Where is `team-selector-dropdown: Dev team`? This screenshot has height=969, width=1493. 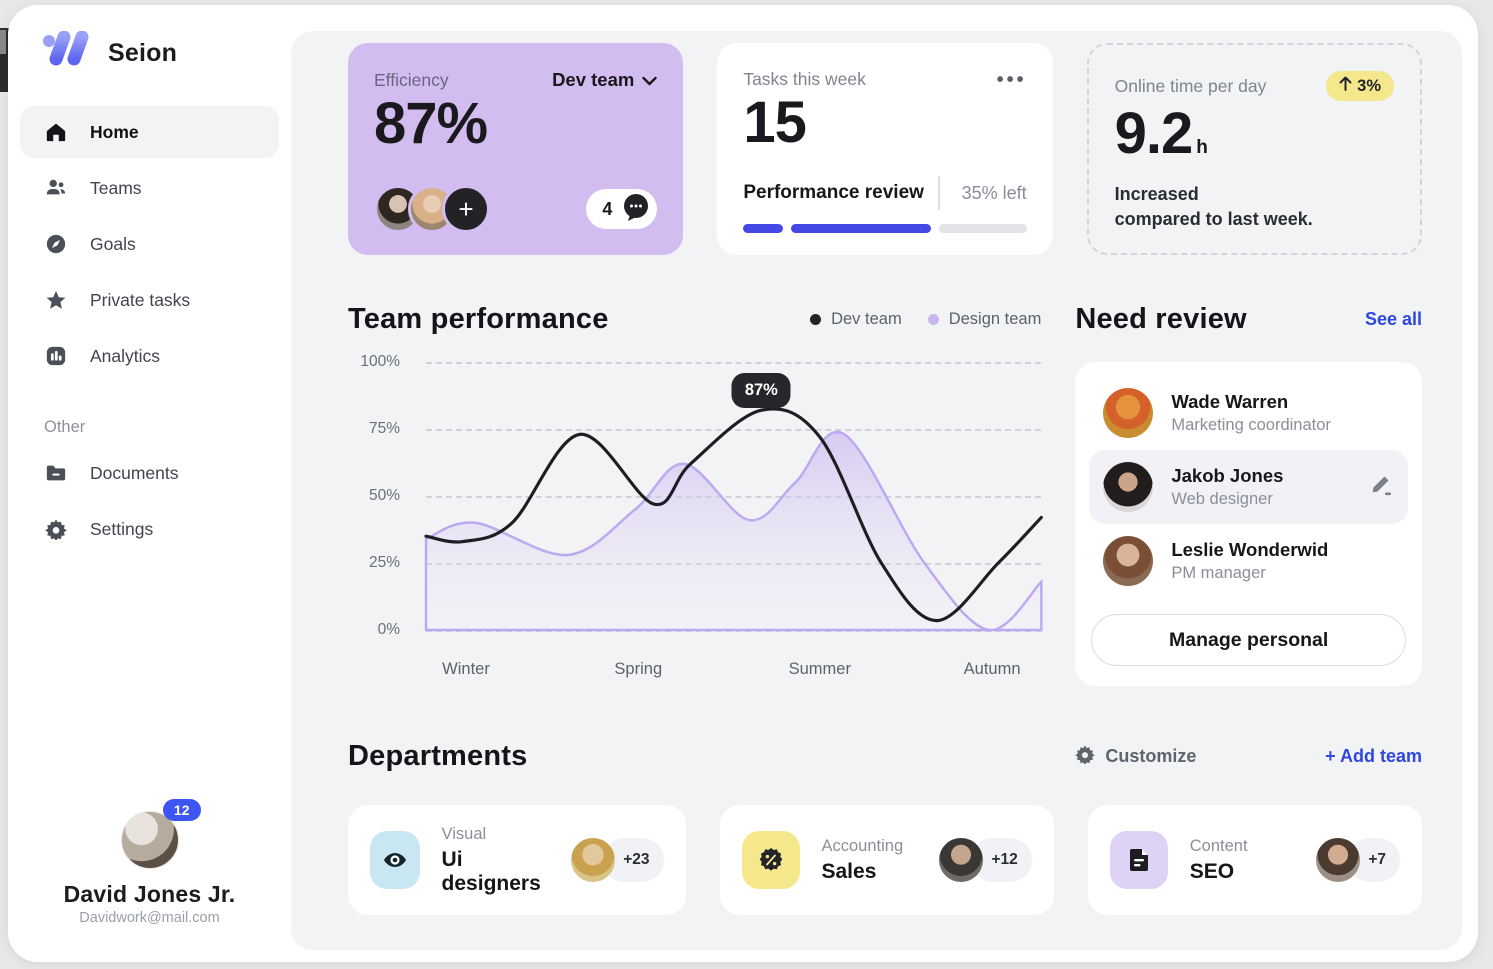
team-selector-dropdown: Dev team is located at coordinates (605, 80).